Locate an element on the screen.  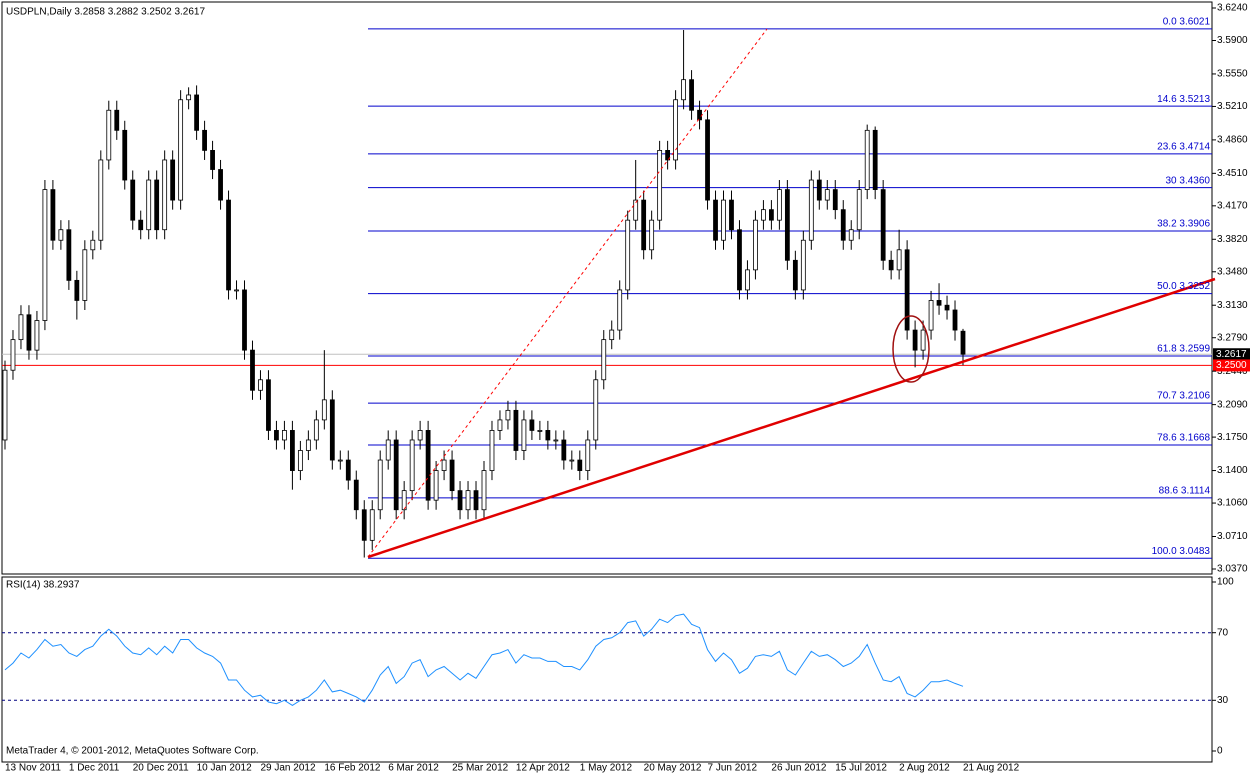
y-tick-label: 3.0710 is located at coordinates (1232, 536).